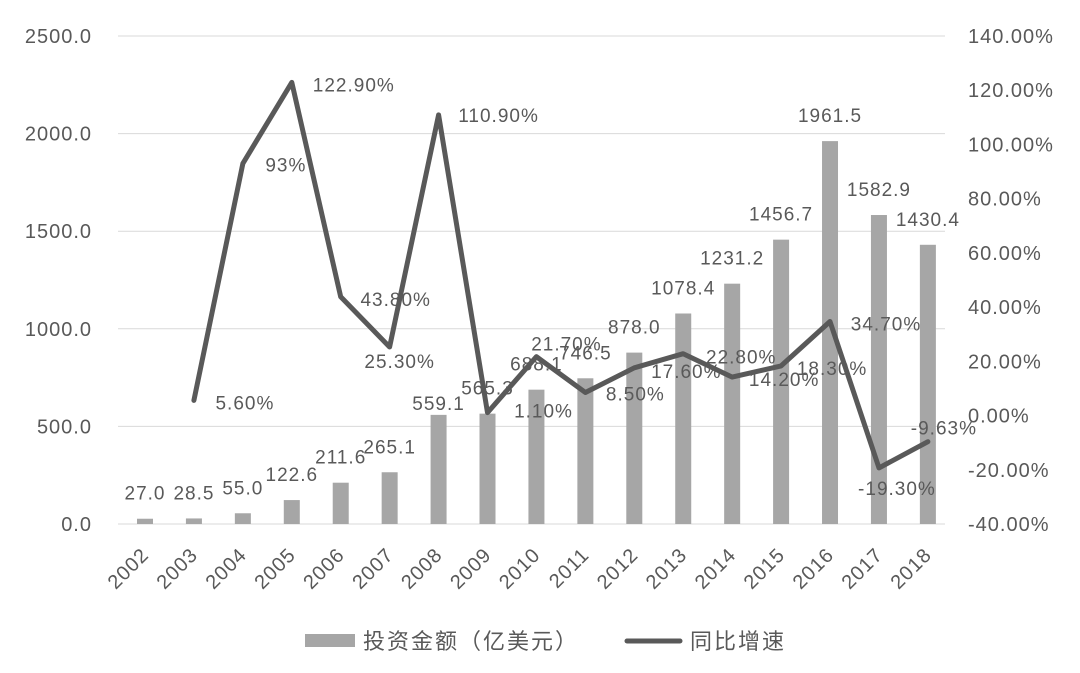 The width and height of the screenshot is (1080, 673). I want to click on right-axis-tick-label: 40.00%, so click(1005, 308).